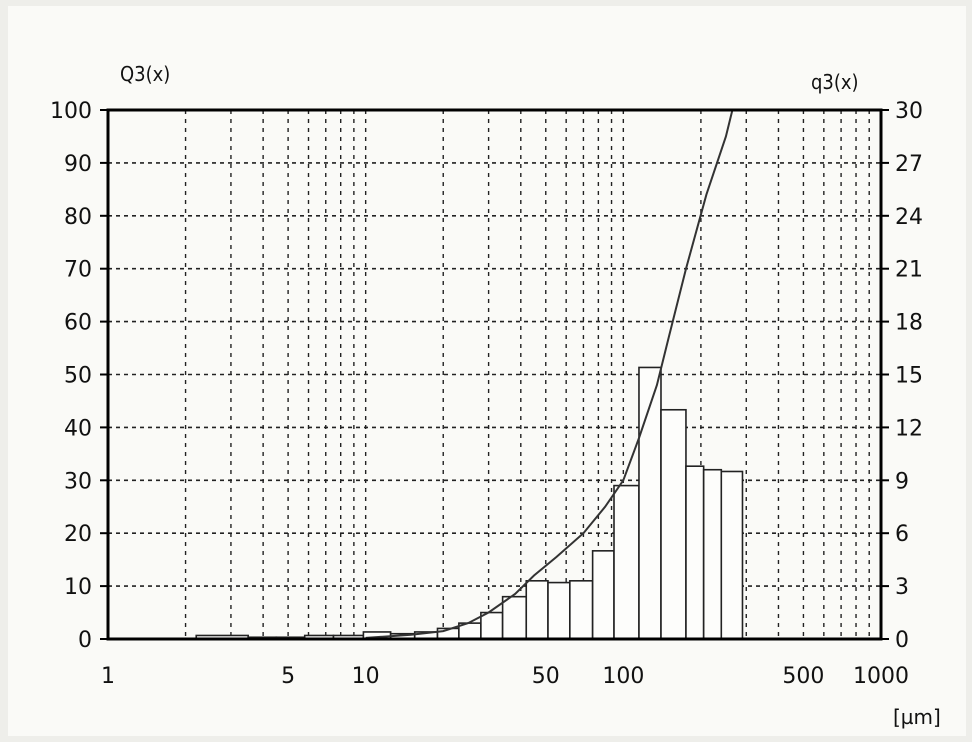 The height and width of the screenshot is (742, 972). What do you see at coordinates (835, 82) in the screenshot?
I see `right-axis-label: q3(x)` at bounding box center [835, 82].